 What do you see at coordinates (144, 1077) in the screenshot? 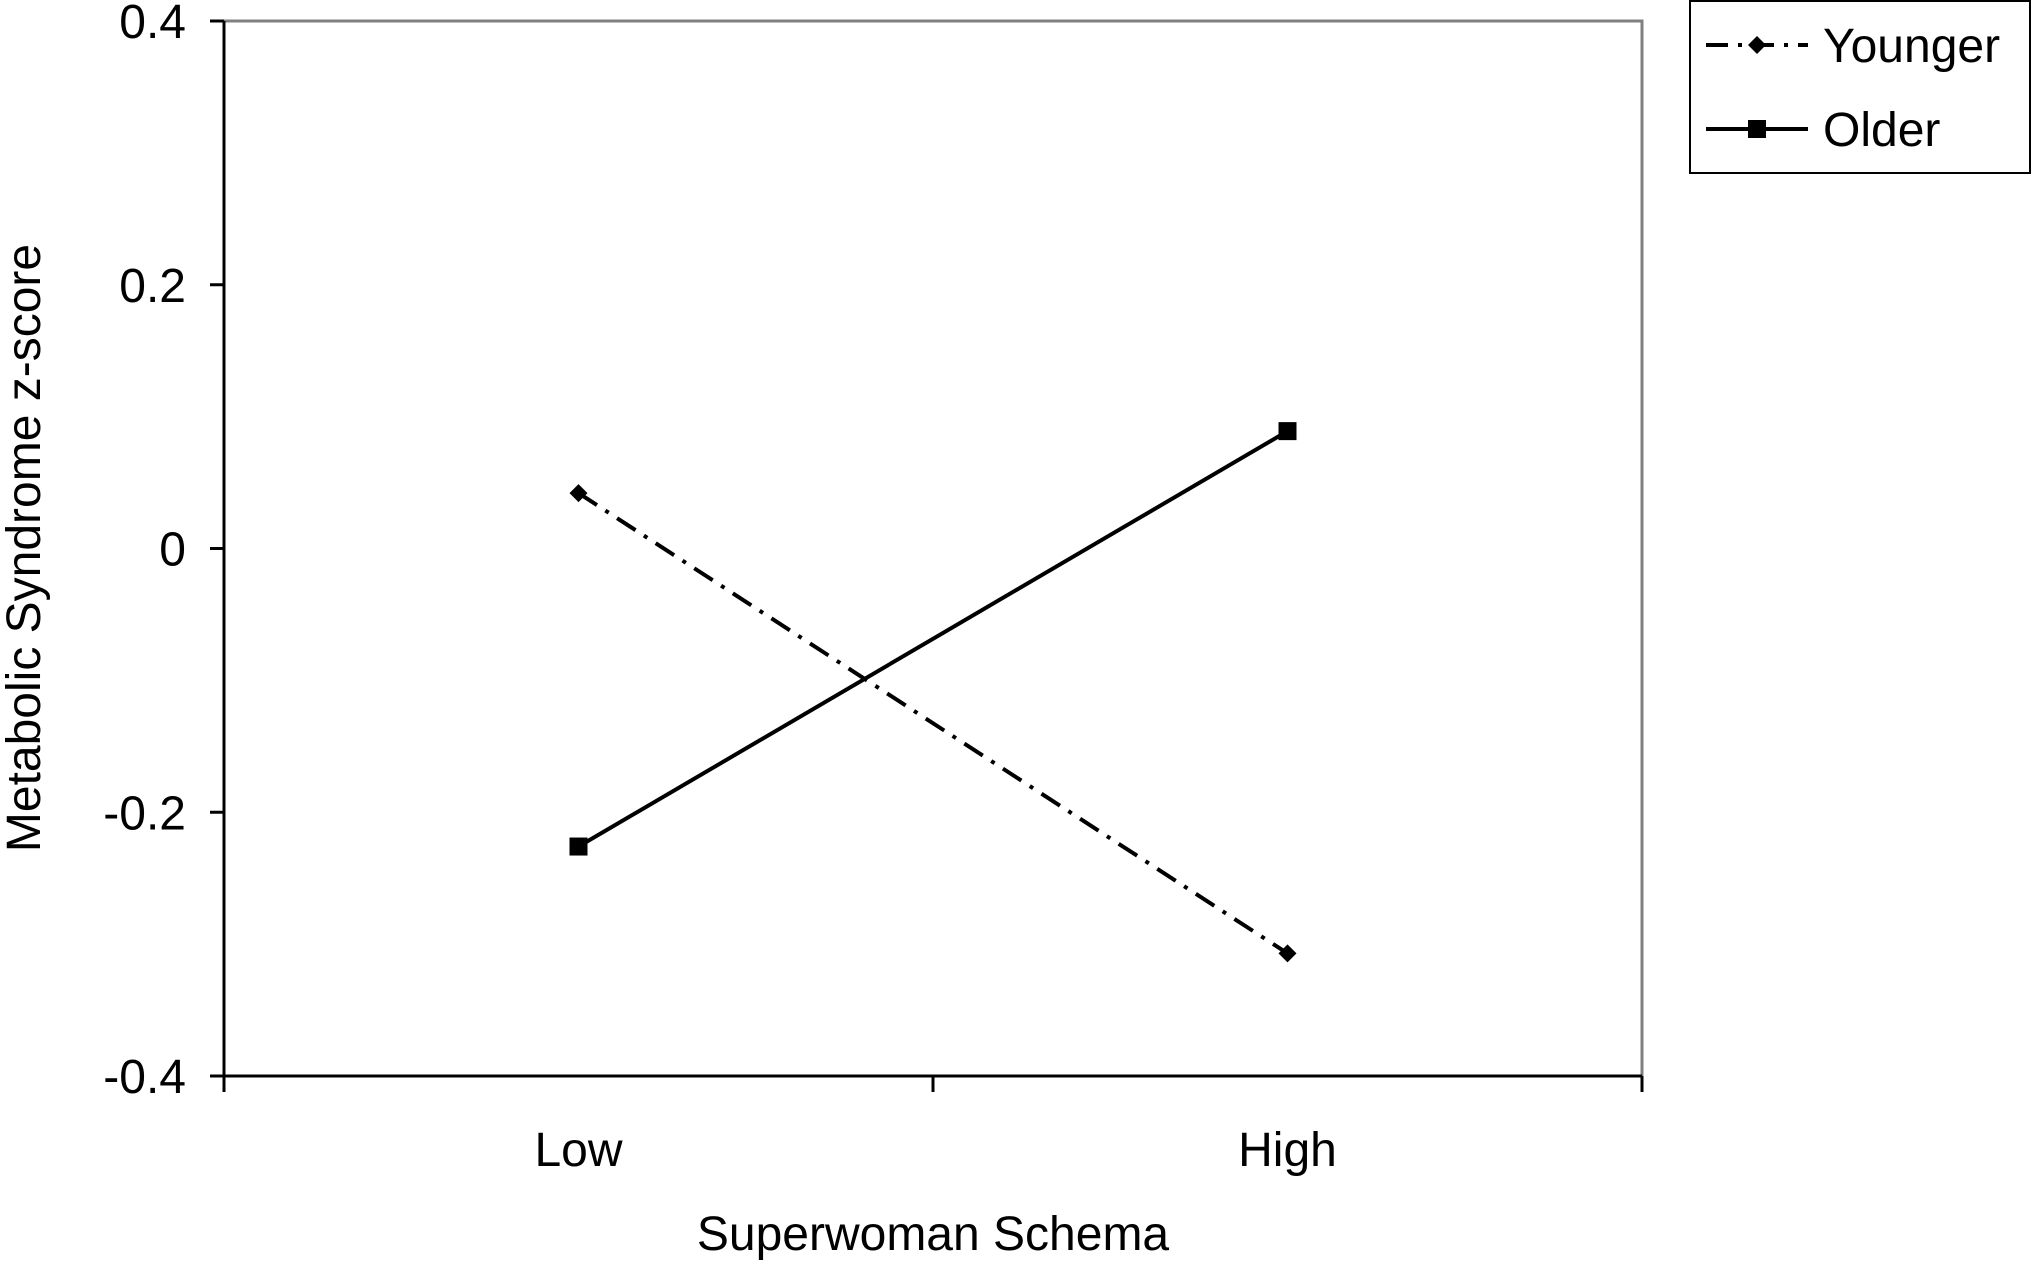
I see `y-tick-label: -0.4` at bounding box center [144, 1077].